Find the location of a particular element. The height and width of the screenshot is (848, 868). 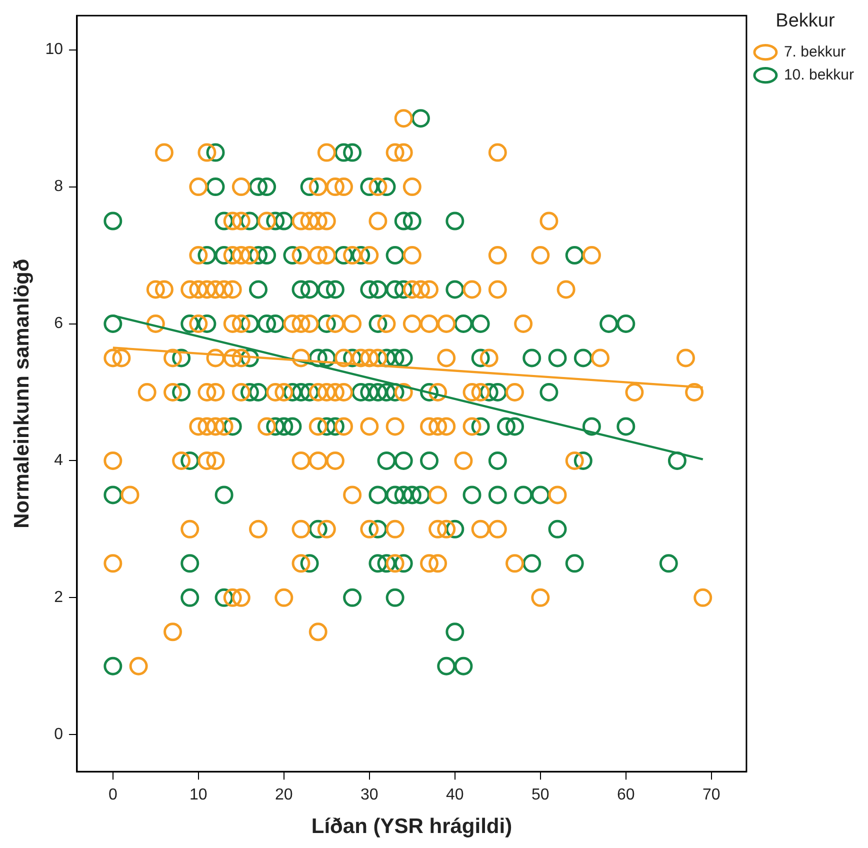

x-axis-title: Líðan (YSR hrágildi) is located at coordinates (411, 826).